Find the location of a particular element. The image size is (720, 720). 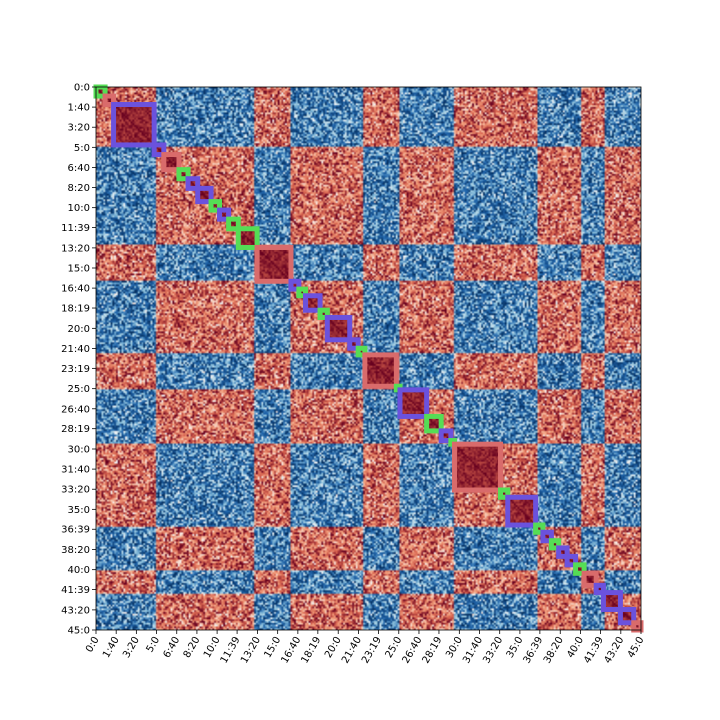

y-tick-label: 15:0 is located at coordinates (79, 269).